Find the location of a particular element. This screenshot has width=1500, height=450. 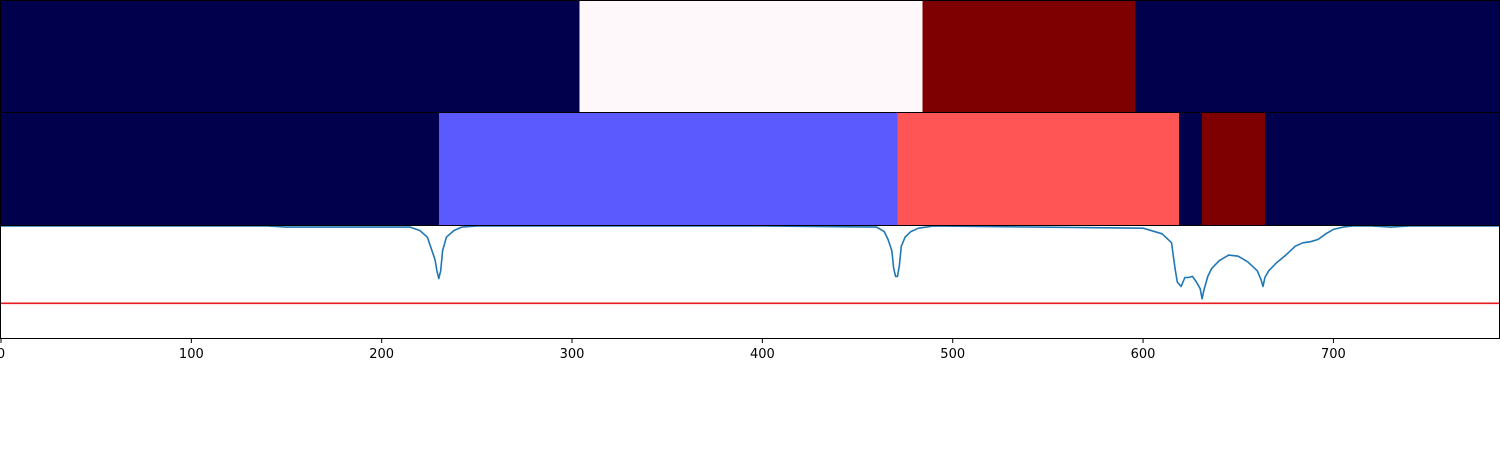

x-tick-label: 100 is located at coordinates (191, 354).